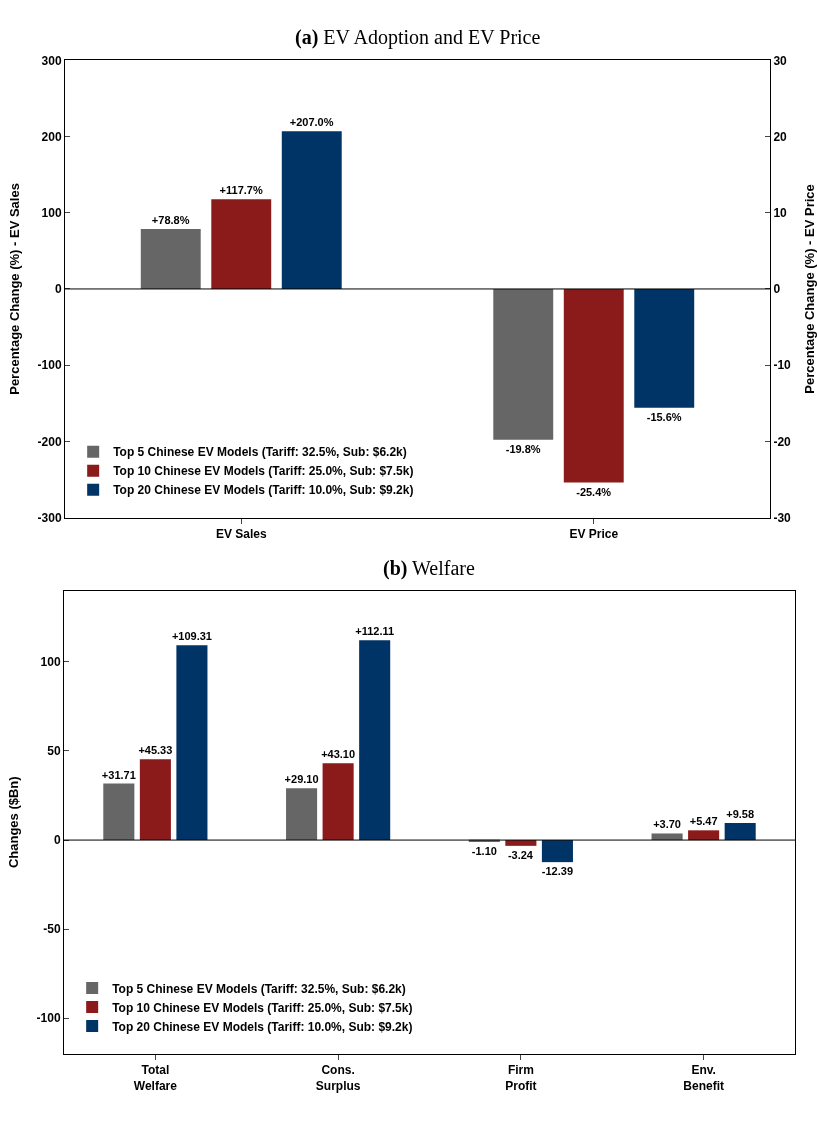  What do you see at coordinates (703, 1078) in the screenshot?
I see `x-tick-label: Env. Benefit` at bounding box center [703, 1078].